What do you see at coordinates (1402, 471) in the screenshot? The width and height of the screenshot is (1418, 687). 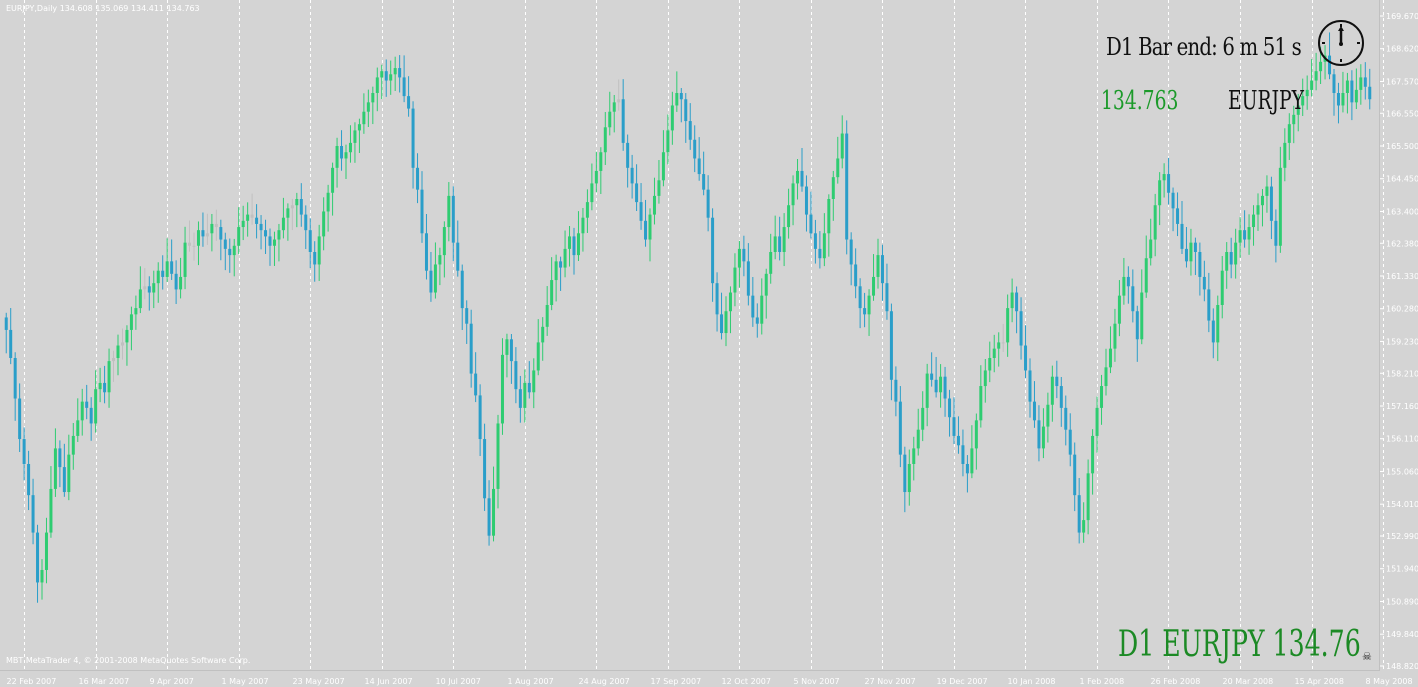 I see `y-tick-label: 155.060` at bounding box center [1402, 471].